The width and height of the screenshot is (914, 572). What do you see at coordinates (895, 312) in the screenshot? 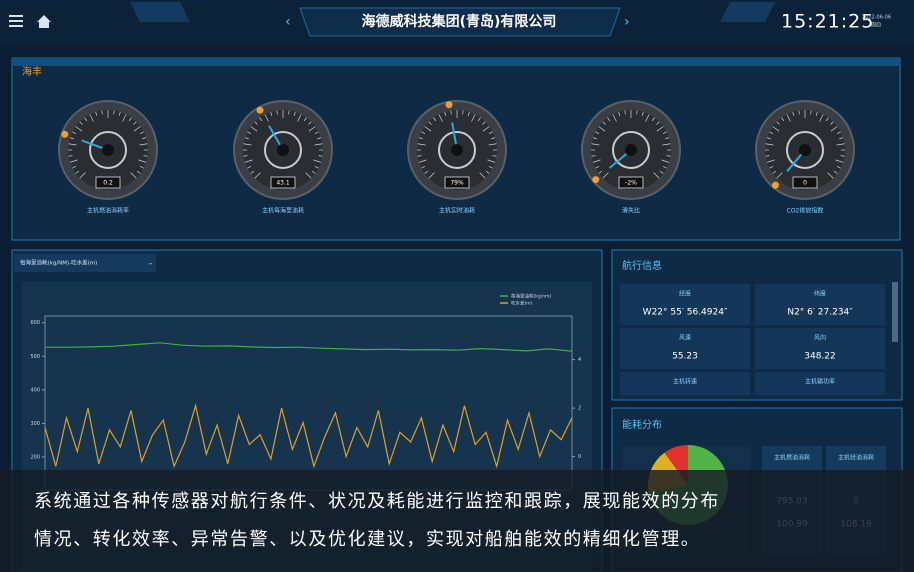
I see `scrollbar` at bounding box center [895, 312].